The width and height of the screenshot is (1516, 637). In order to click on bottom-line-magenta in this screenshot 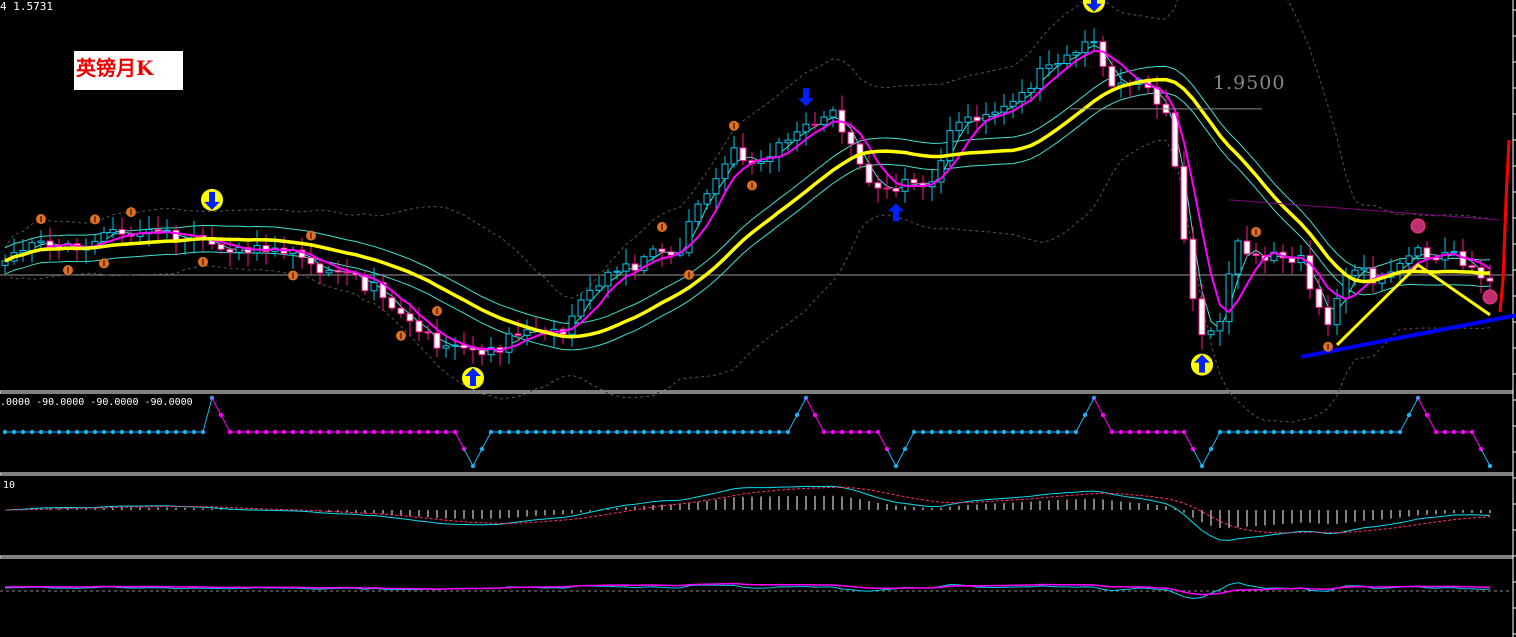, I will do `click(747, 589)`.